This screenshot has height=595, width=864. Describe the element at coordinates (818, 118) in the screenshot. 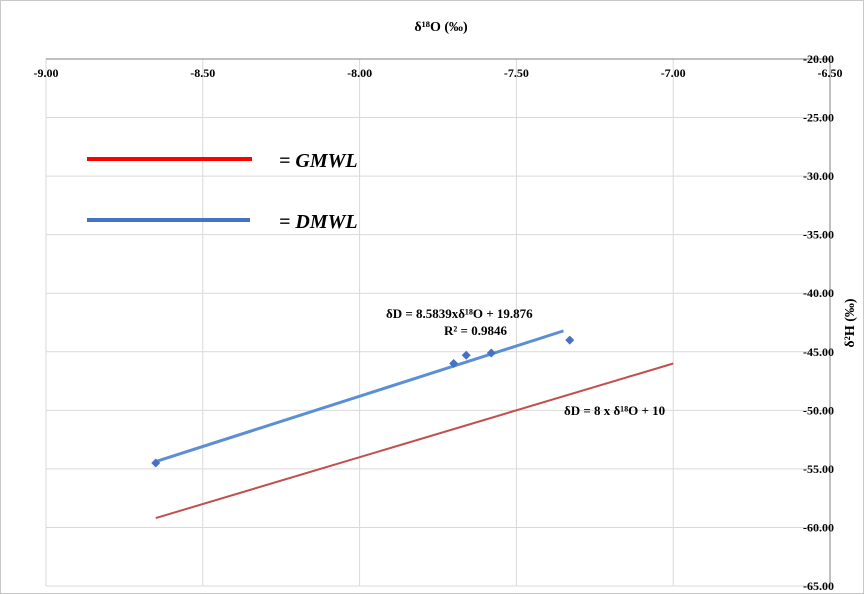

I see `y-tick-label: -25.00` at that location.